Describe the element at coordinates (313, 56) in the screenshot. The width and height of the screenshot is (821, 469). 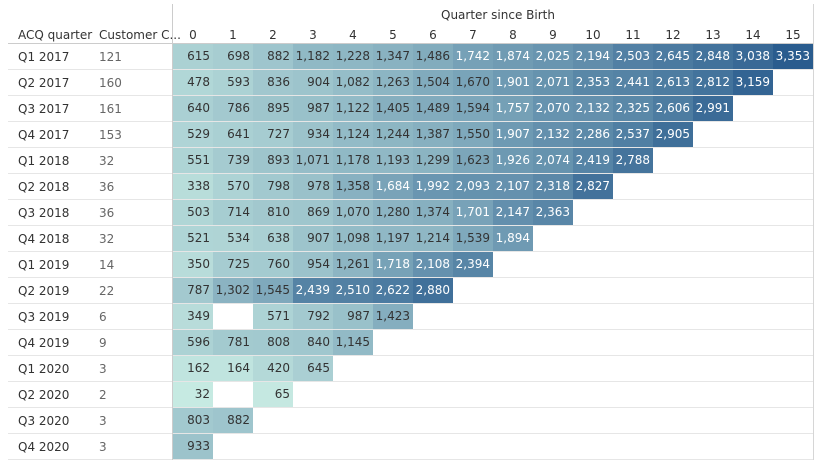
I see `heatmap-cell: 1,182` at that location.